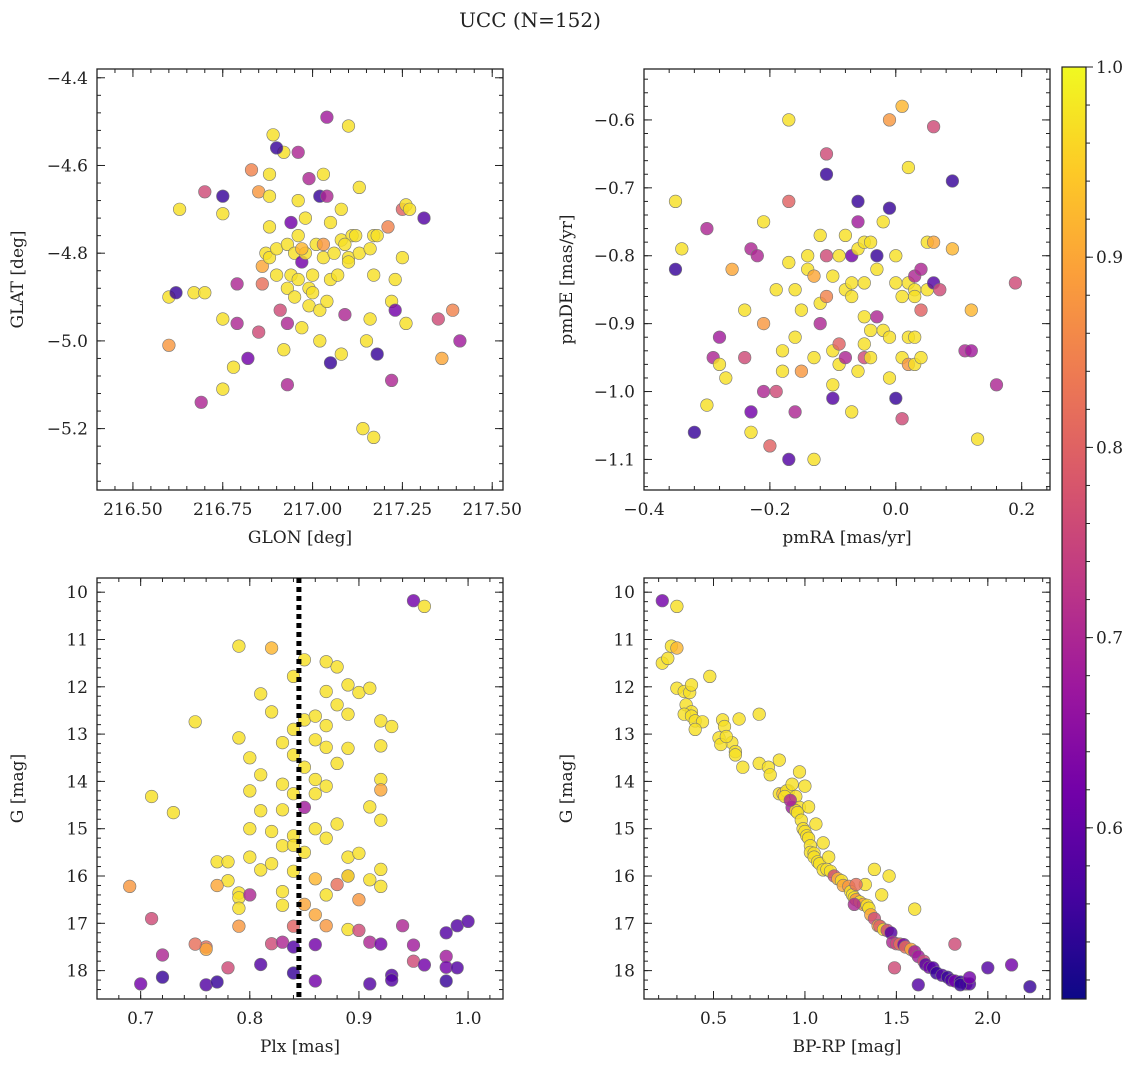 The image size is (1136, 1067). What do you see at coordinates (624, 735) in the screenshot?
I see `y-tick-label: 13` at bounding box center [624, 735].